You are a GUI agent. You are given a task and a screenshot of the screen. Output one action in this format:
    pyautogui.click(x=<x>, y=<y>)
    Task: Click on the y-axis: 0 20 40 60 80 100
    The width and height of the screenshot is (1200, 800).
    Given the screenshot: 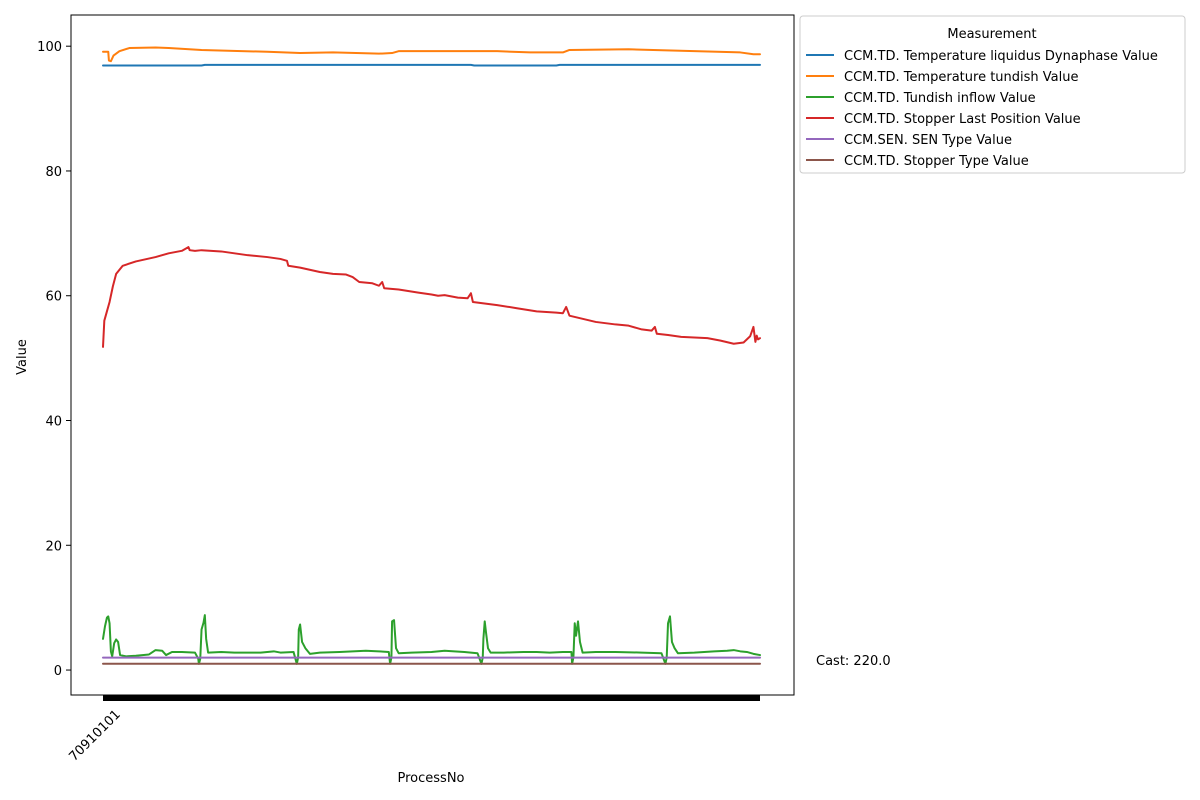 What is the action you would take?
    pyautogui.click(x=54, y=359)
    